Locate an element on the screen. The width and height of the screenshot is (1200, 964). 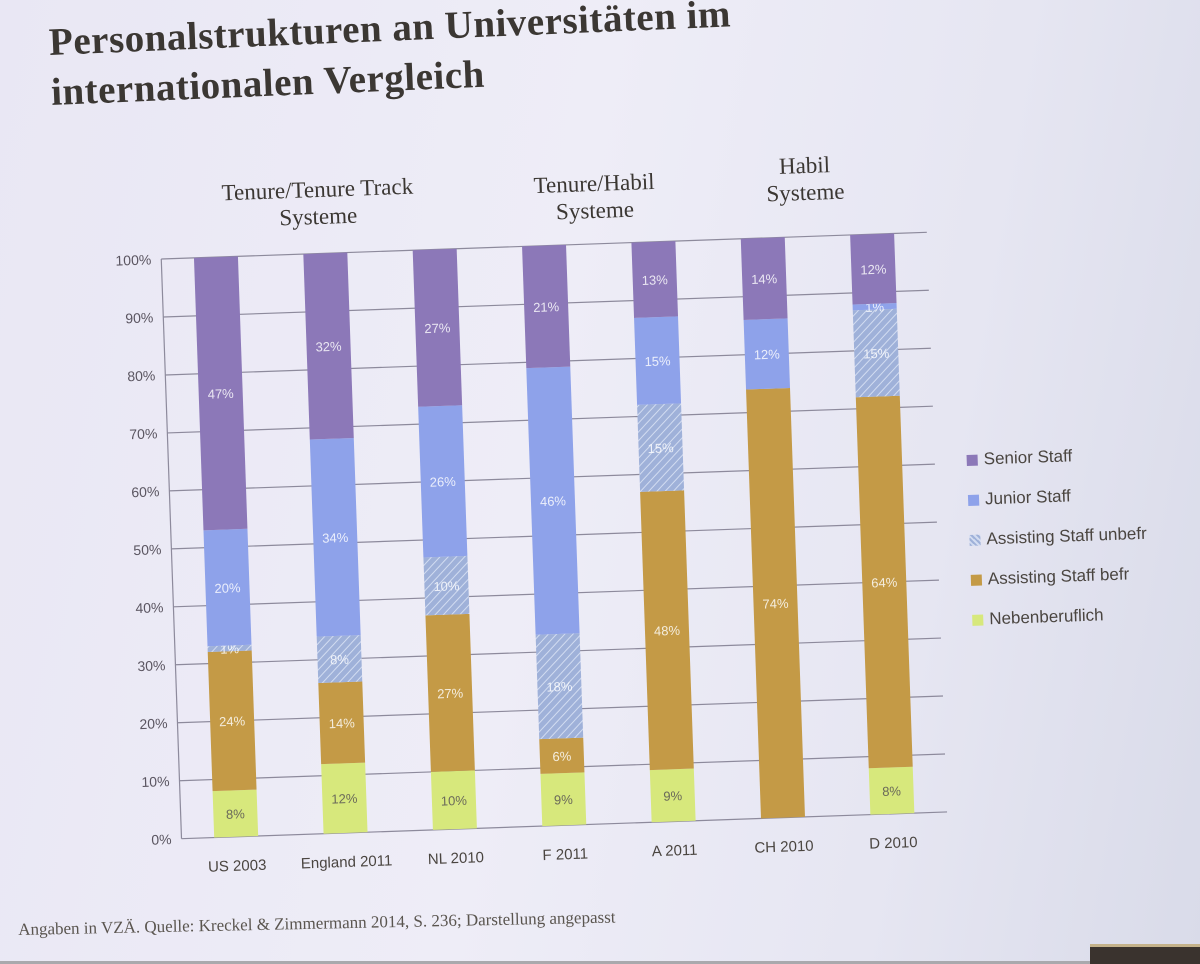
legend-item: Nebenberuflich is located at coordinates (1061, 617).